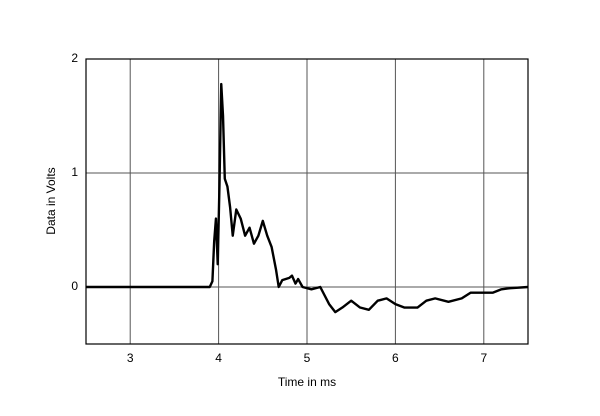  I want to click on x-tick-label: 7, so click(483, 358).